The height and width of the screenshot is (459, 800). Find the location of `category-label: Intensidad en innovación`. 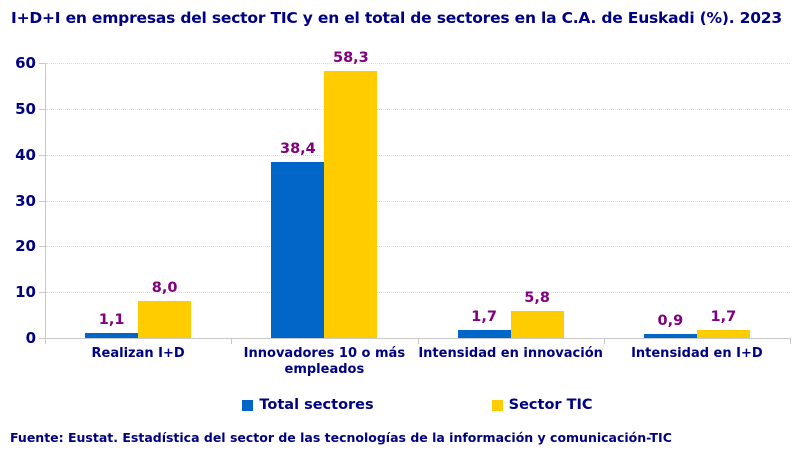

category-label: Intensidad en innovación is located at coordinates (510, 353).